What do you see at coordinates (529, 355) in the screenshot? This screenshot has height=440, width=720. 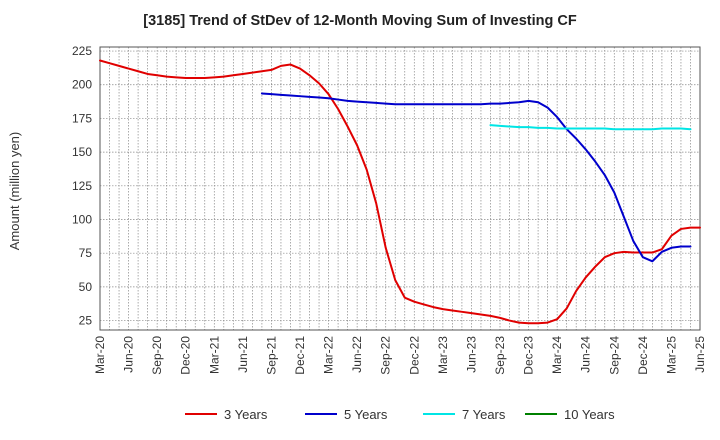 I see `x-tick-label: Dec-23` at bounding box center [529, 355].